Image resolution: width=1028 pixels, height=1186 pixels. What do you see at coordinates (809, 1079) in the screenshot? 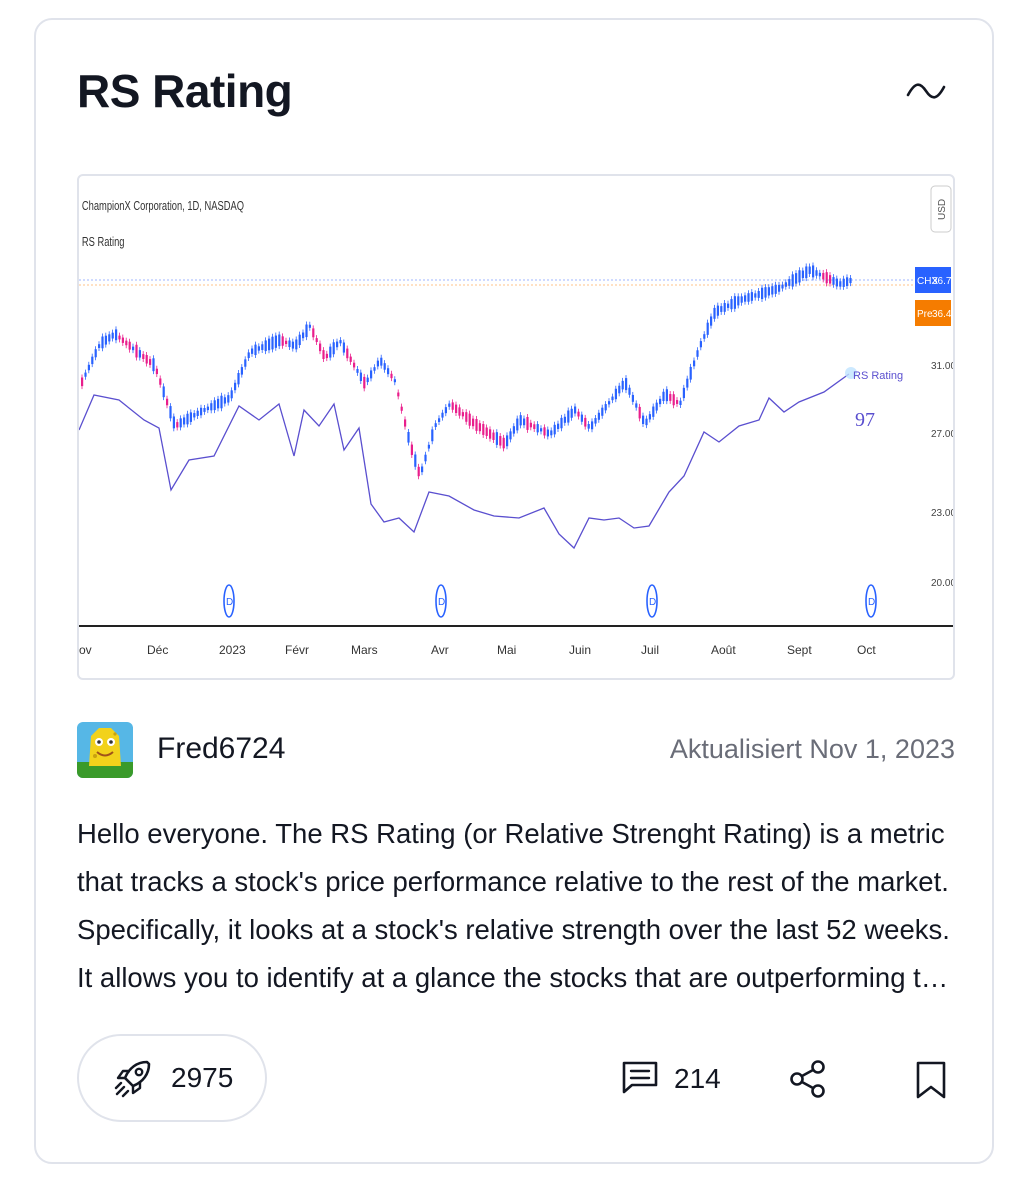
I see `share-icon` at bounding box center [809, 1079].